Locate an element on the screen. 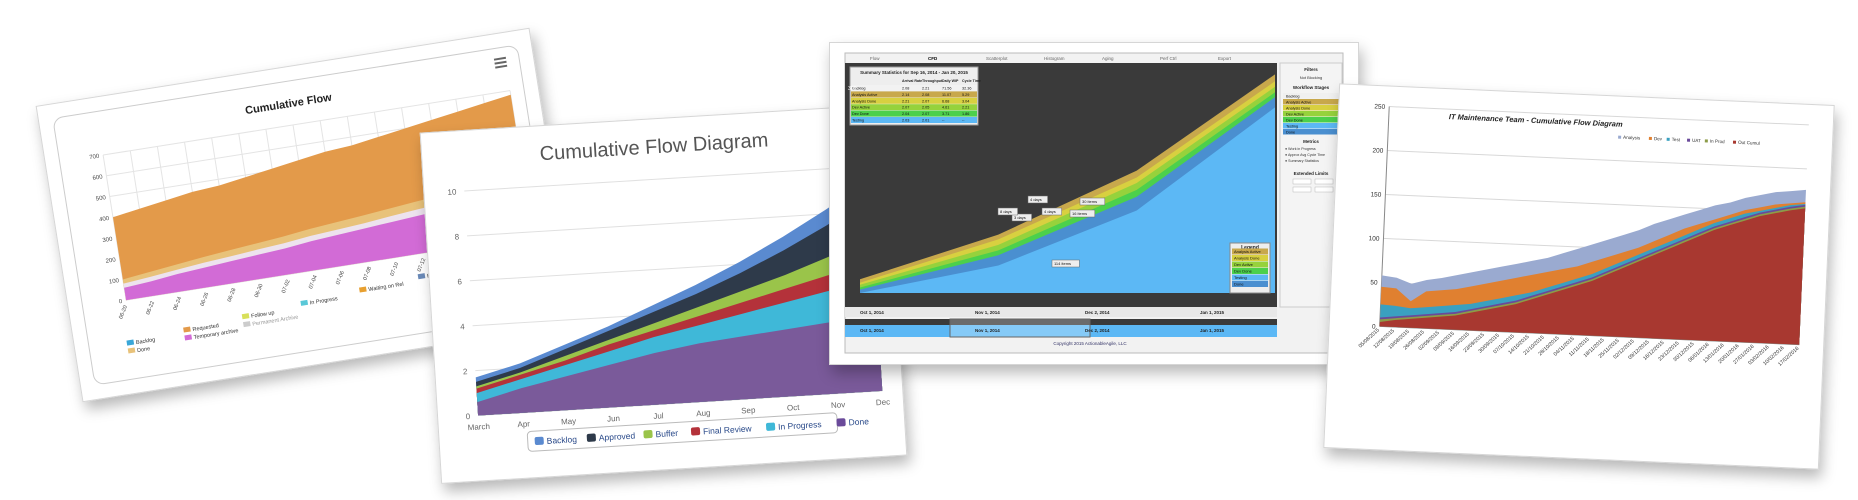  chart-3-callout: 3 days is located at coordinates (1020, 217).